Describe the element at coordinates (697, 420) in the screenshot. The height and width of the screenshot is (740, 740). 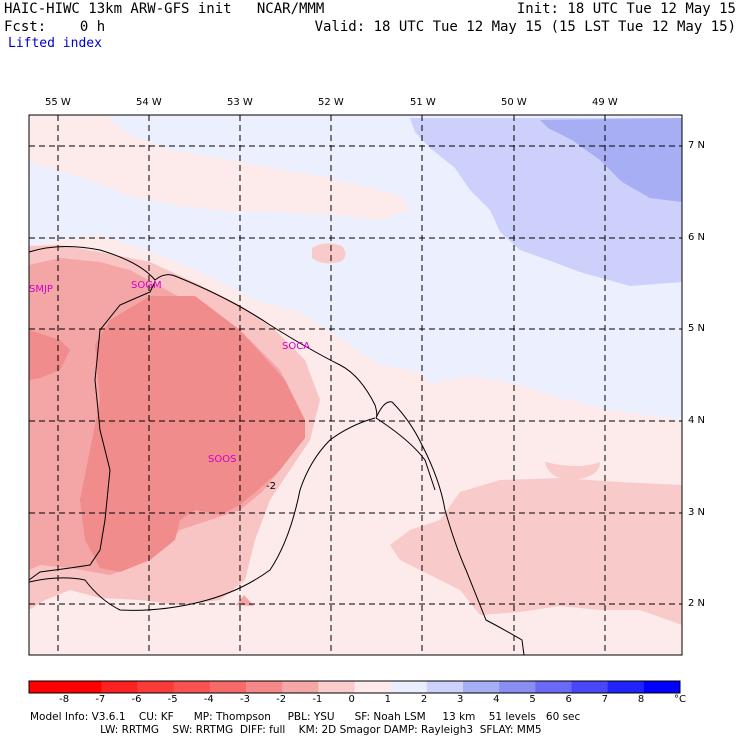
I see `lat-label: 4 N` at that location.